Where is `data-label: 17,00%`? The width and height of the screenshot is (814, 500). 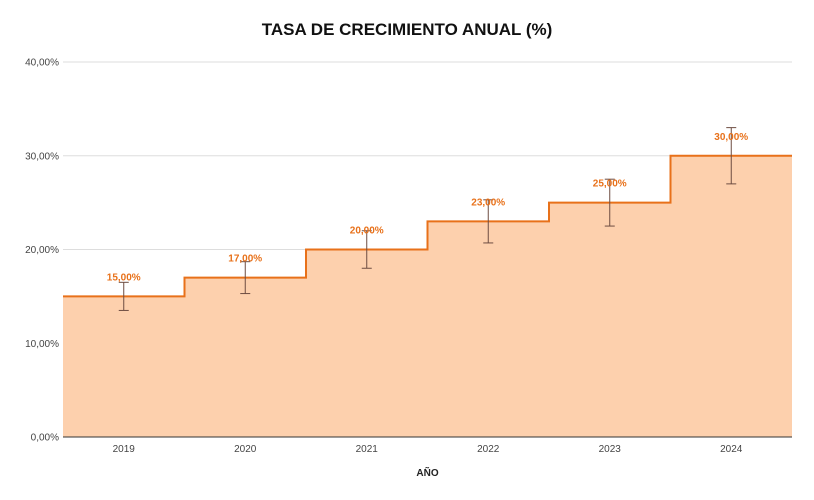 data-label: 17,00% is located at coordinates (245, 259).